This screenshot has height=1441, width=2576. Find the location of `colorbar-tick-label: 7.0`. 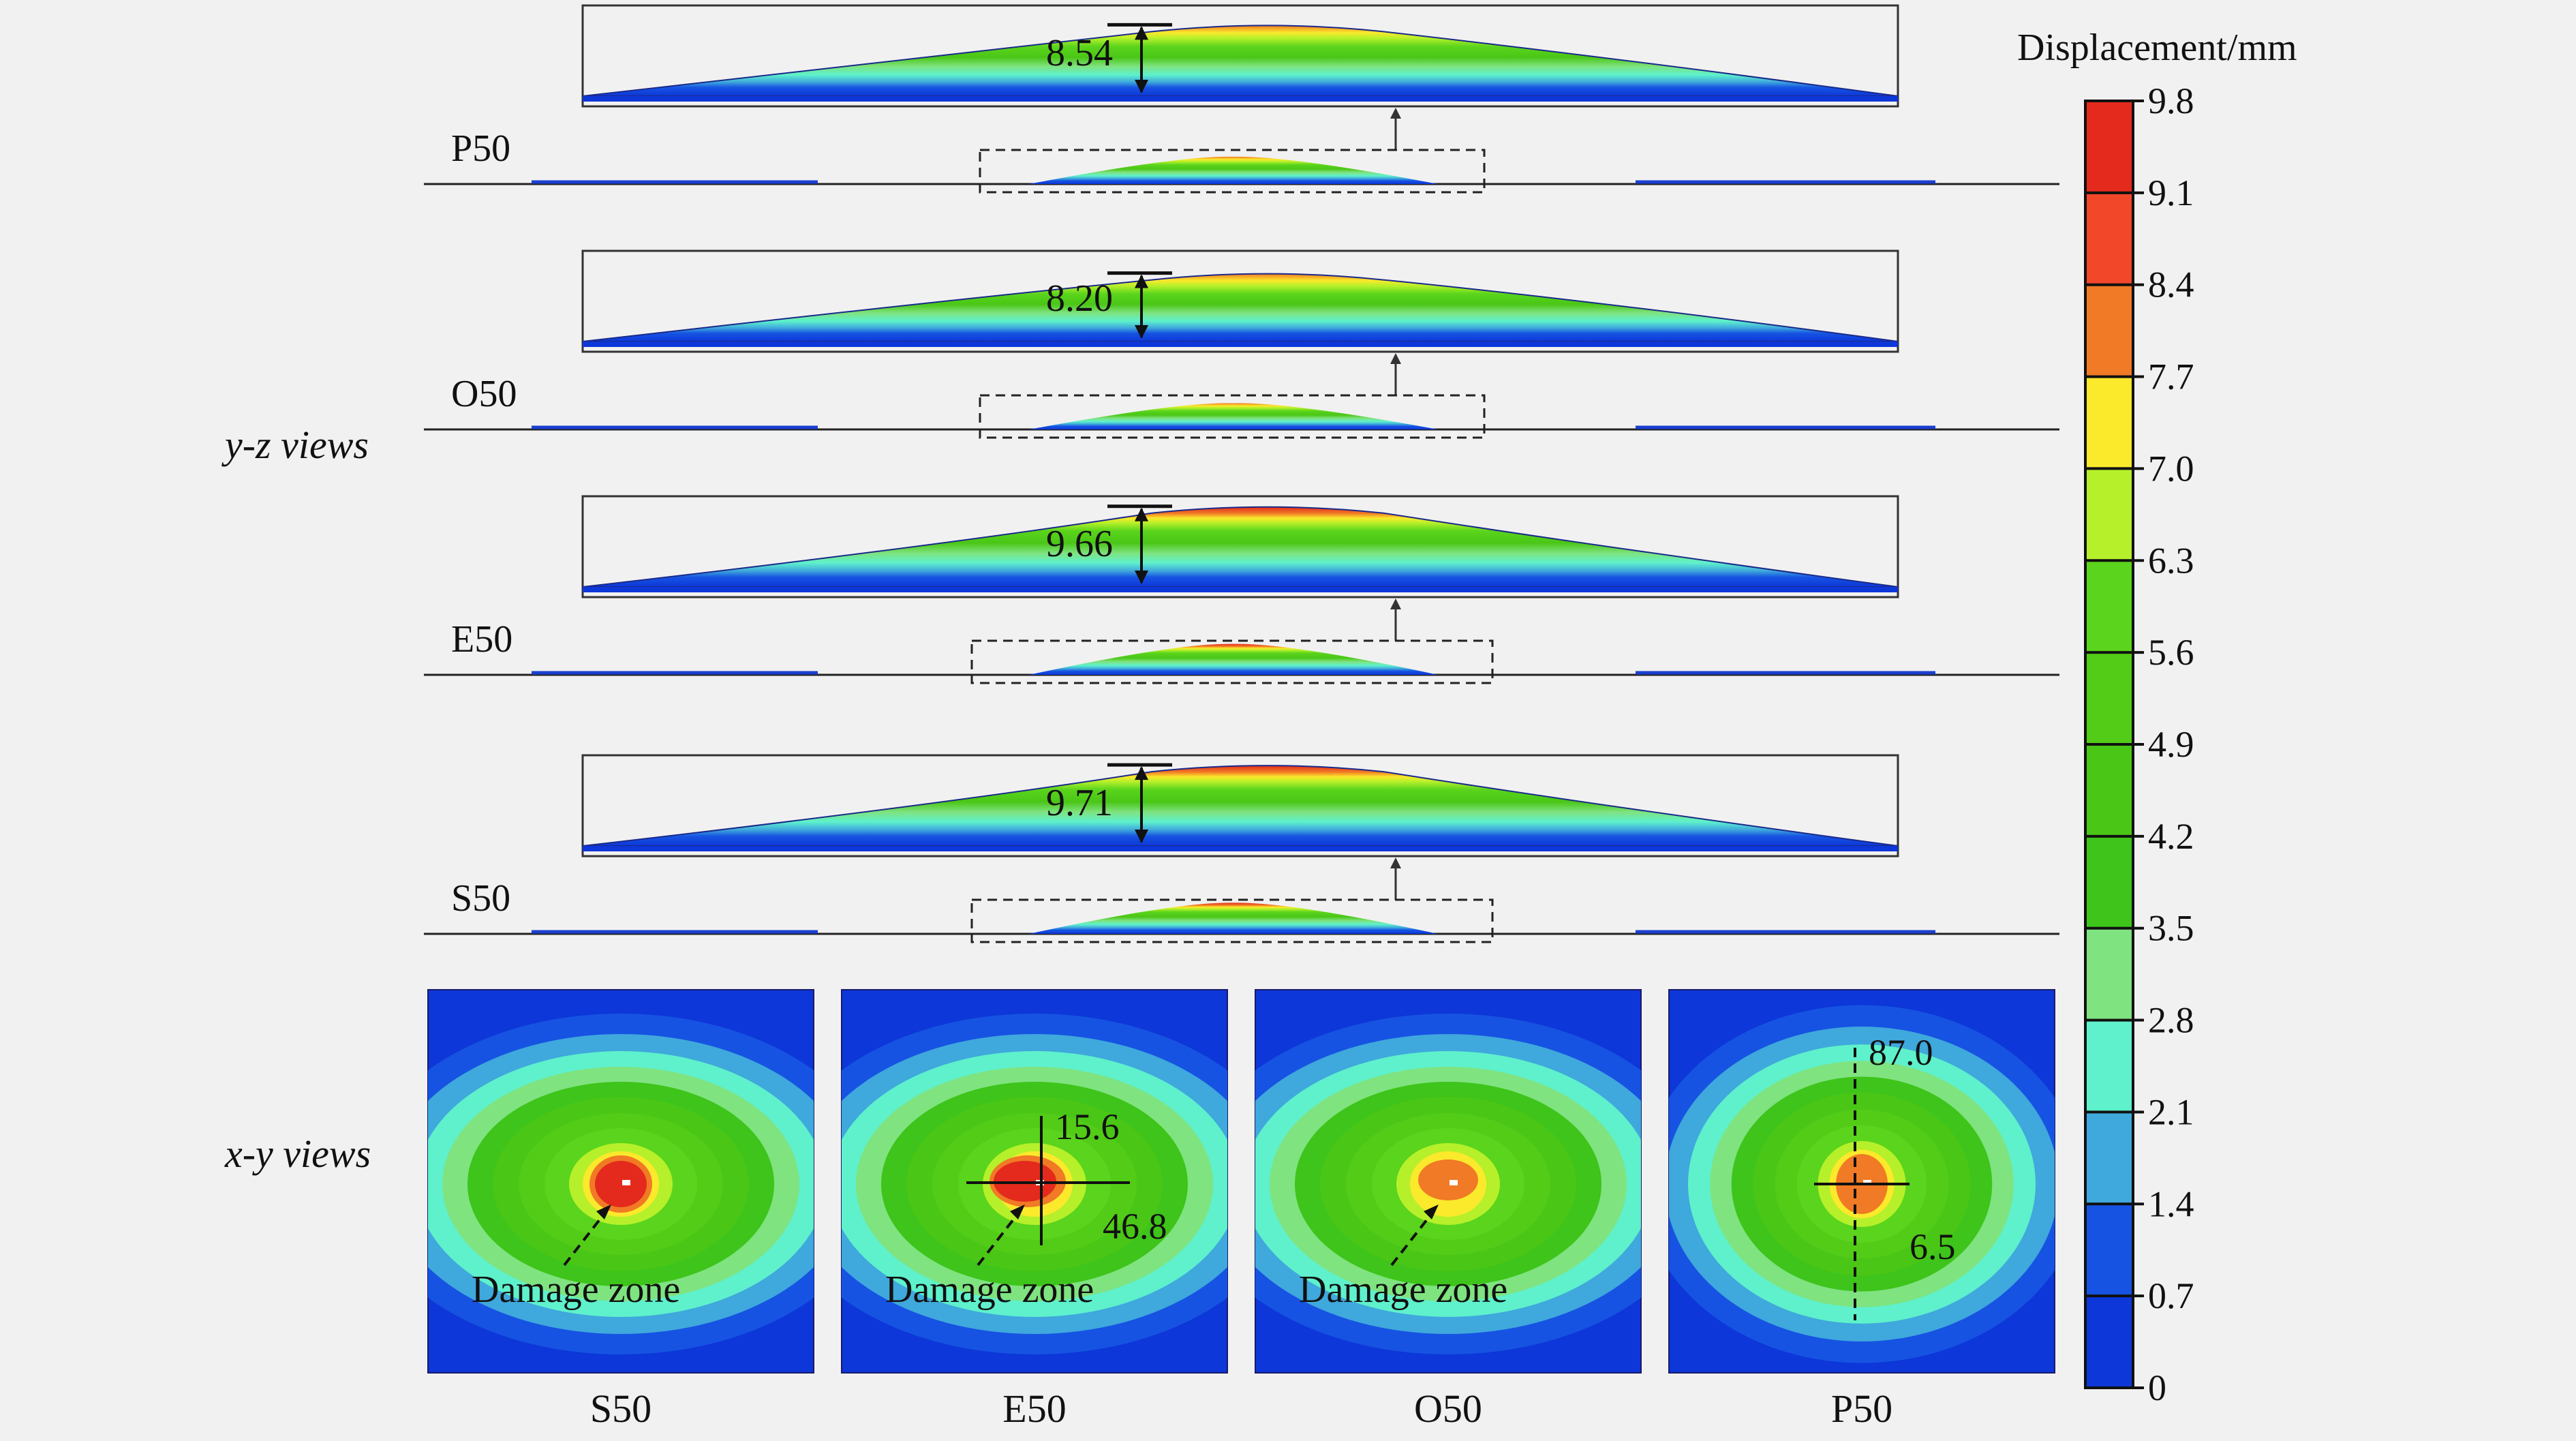

colorbar-tick-label: 7.0 is located at coordinates (2171, 469).